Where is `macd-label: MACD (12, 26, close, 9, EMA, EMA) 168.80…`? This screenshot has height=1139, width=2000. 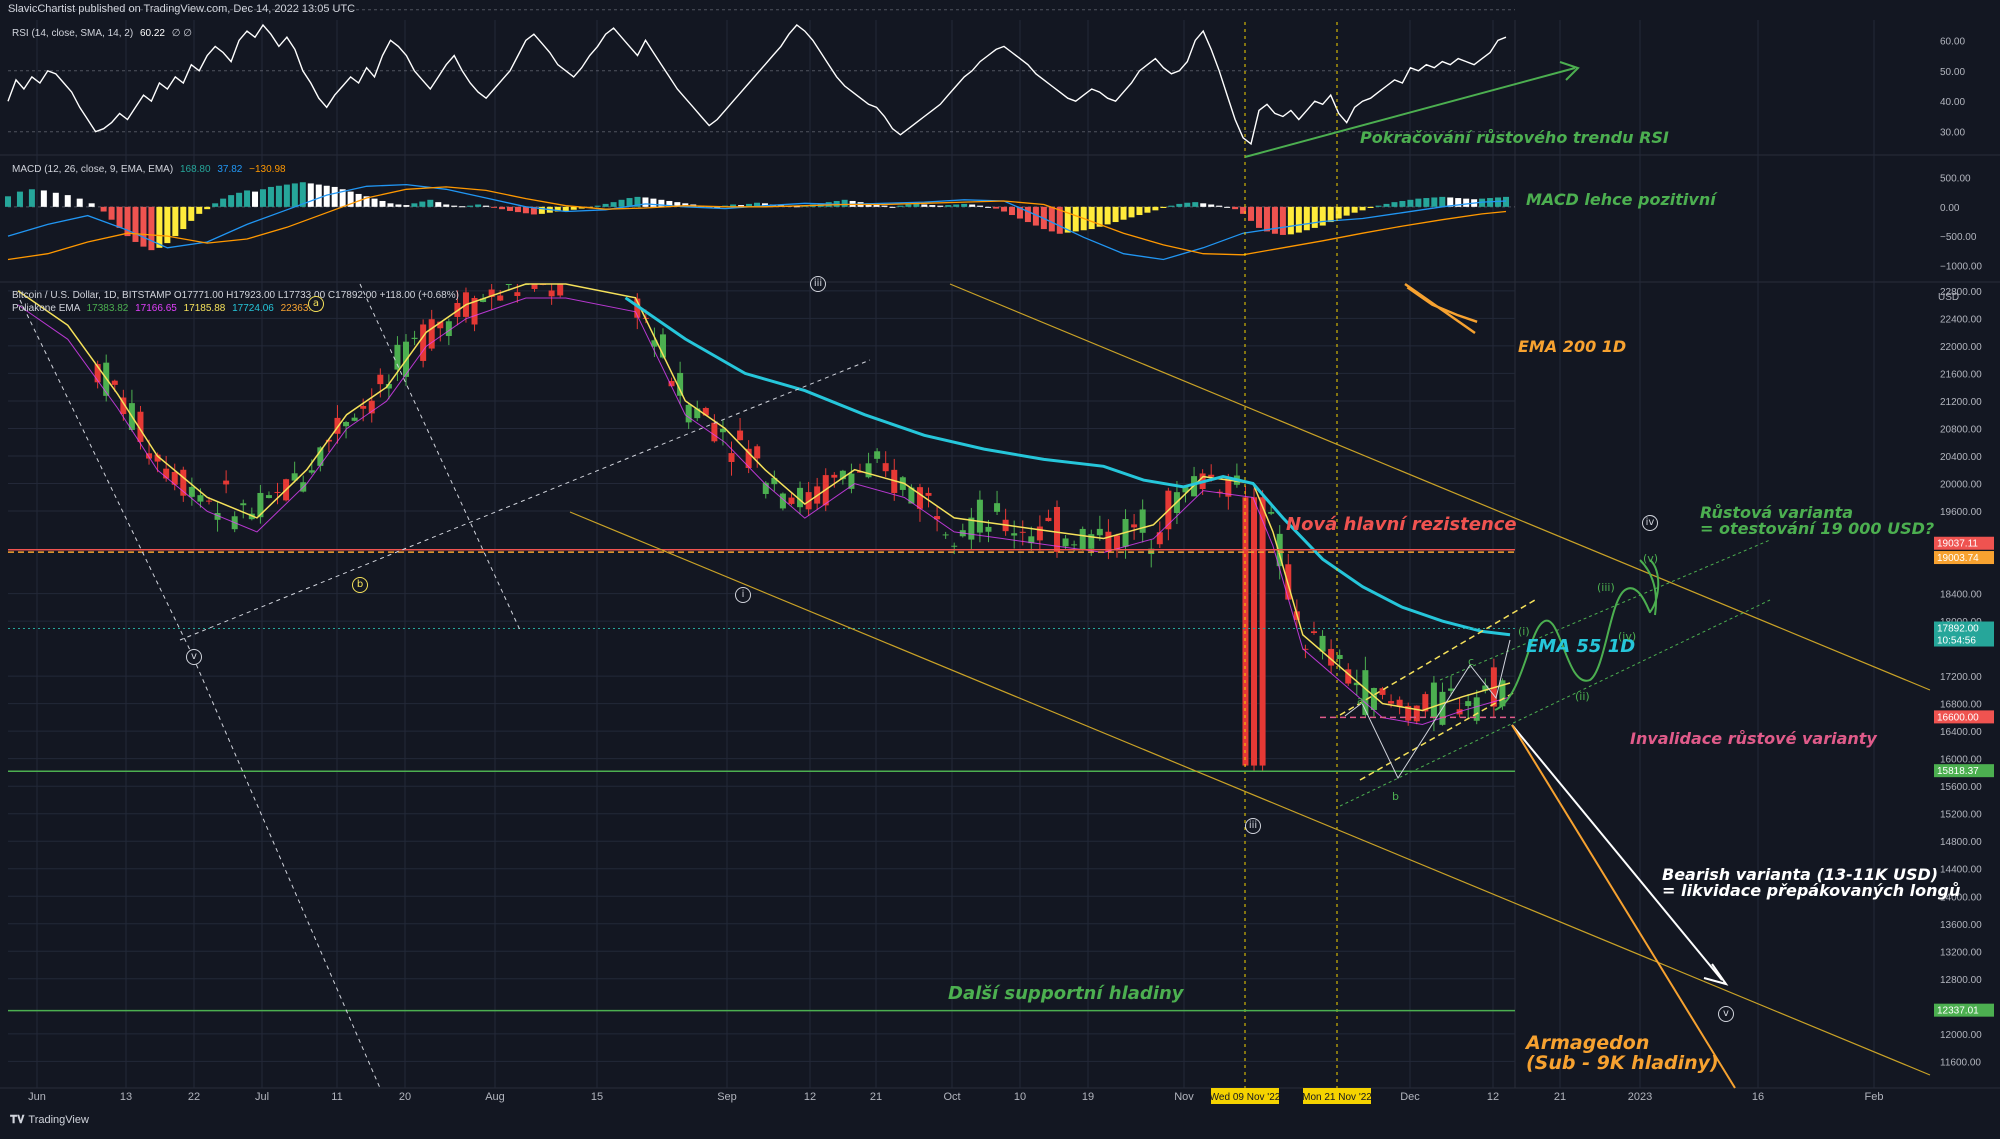
macd-label: MACD (12, 26, close, 9, EMA, EMA) 168.80… is located at coordinates (149, 169).